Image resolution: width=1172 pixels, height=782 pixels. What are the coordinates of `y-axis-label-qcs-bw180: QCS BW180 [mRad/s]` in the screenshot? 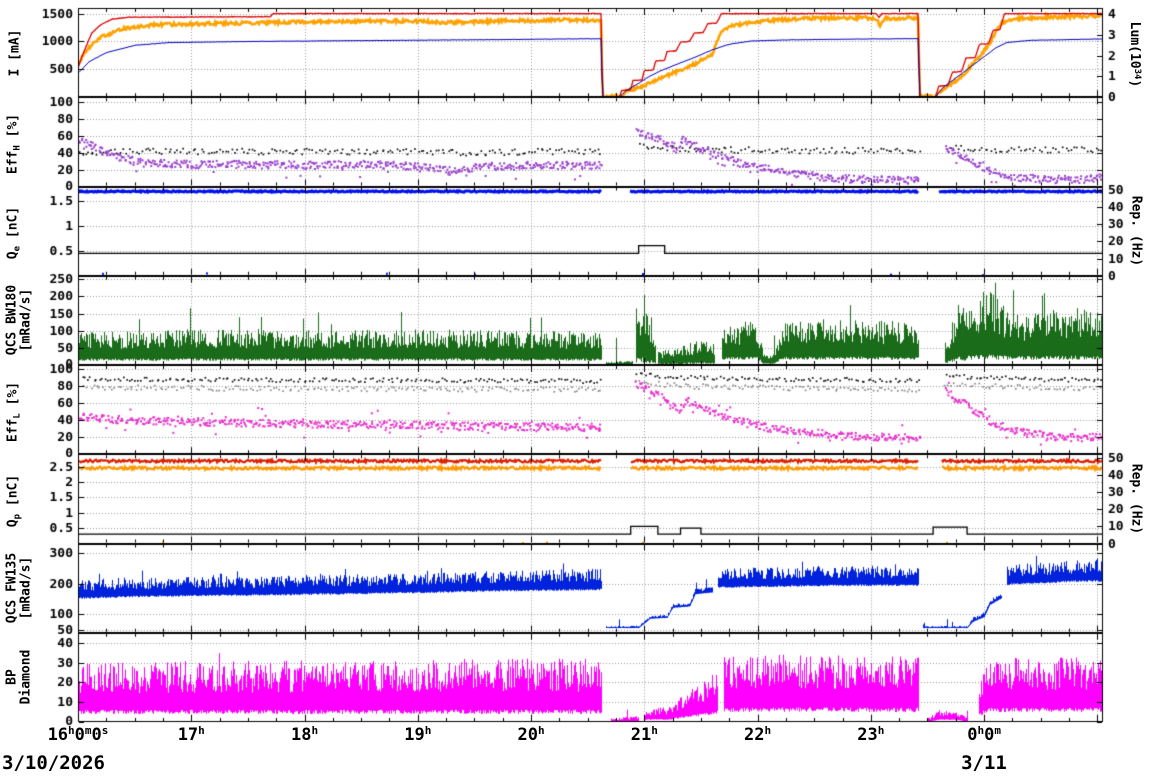 It's located at (19, 320).